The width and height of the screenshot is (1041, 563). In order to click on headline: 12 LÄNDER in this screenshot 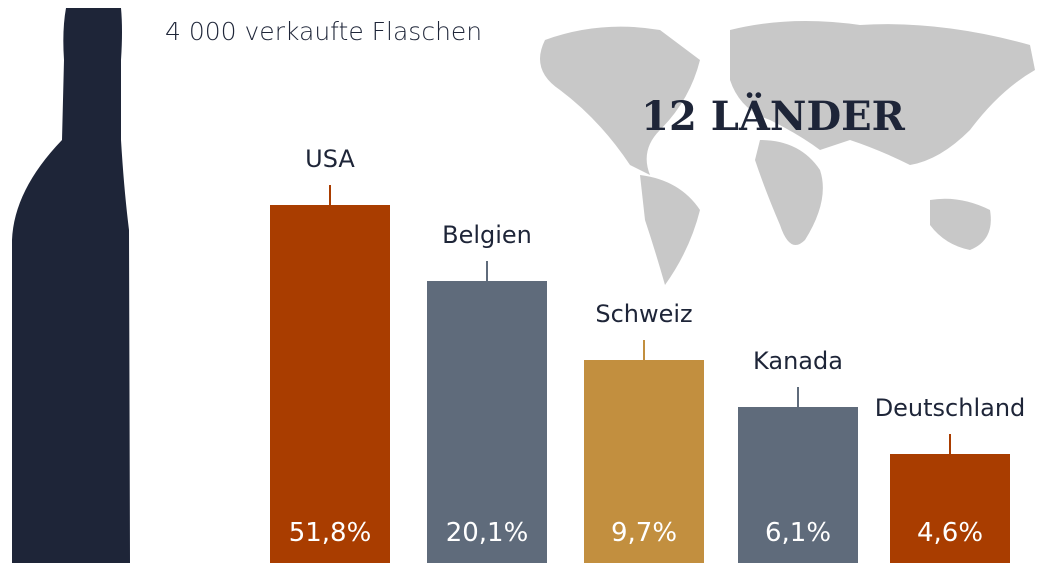, I will do `click(773, 116)`.